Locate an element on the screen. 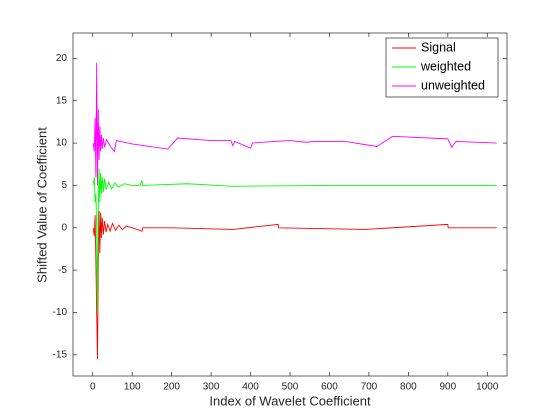 This screenshot has height=420, width=560. x-axis-label: Index of Wavelet Coefficient is located at coordinates (290, 400).